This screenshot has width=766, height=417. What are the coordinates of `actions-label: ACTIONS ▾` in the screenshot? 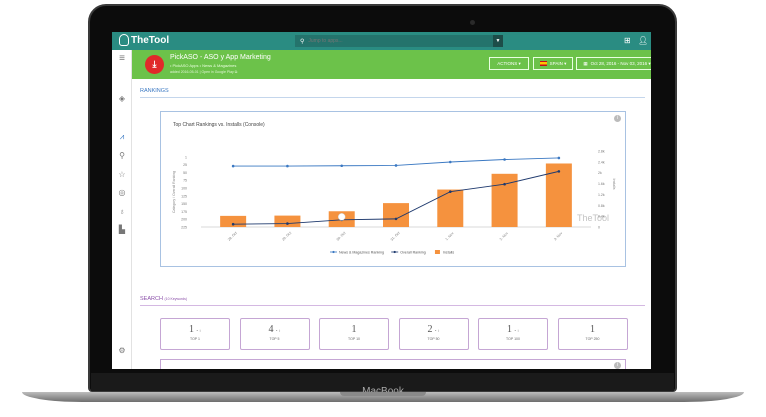 It's located at (509, 63).